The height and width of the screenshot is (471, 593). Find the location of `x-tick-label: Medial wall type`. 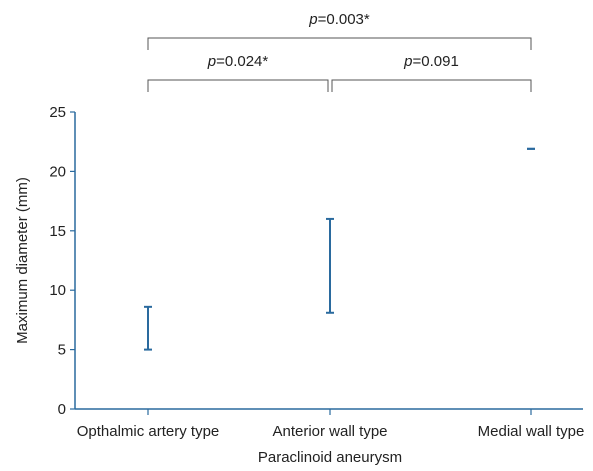

x-tick-label: Medial wall type is located at coordinates (531, 431).